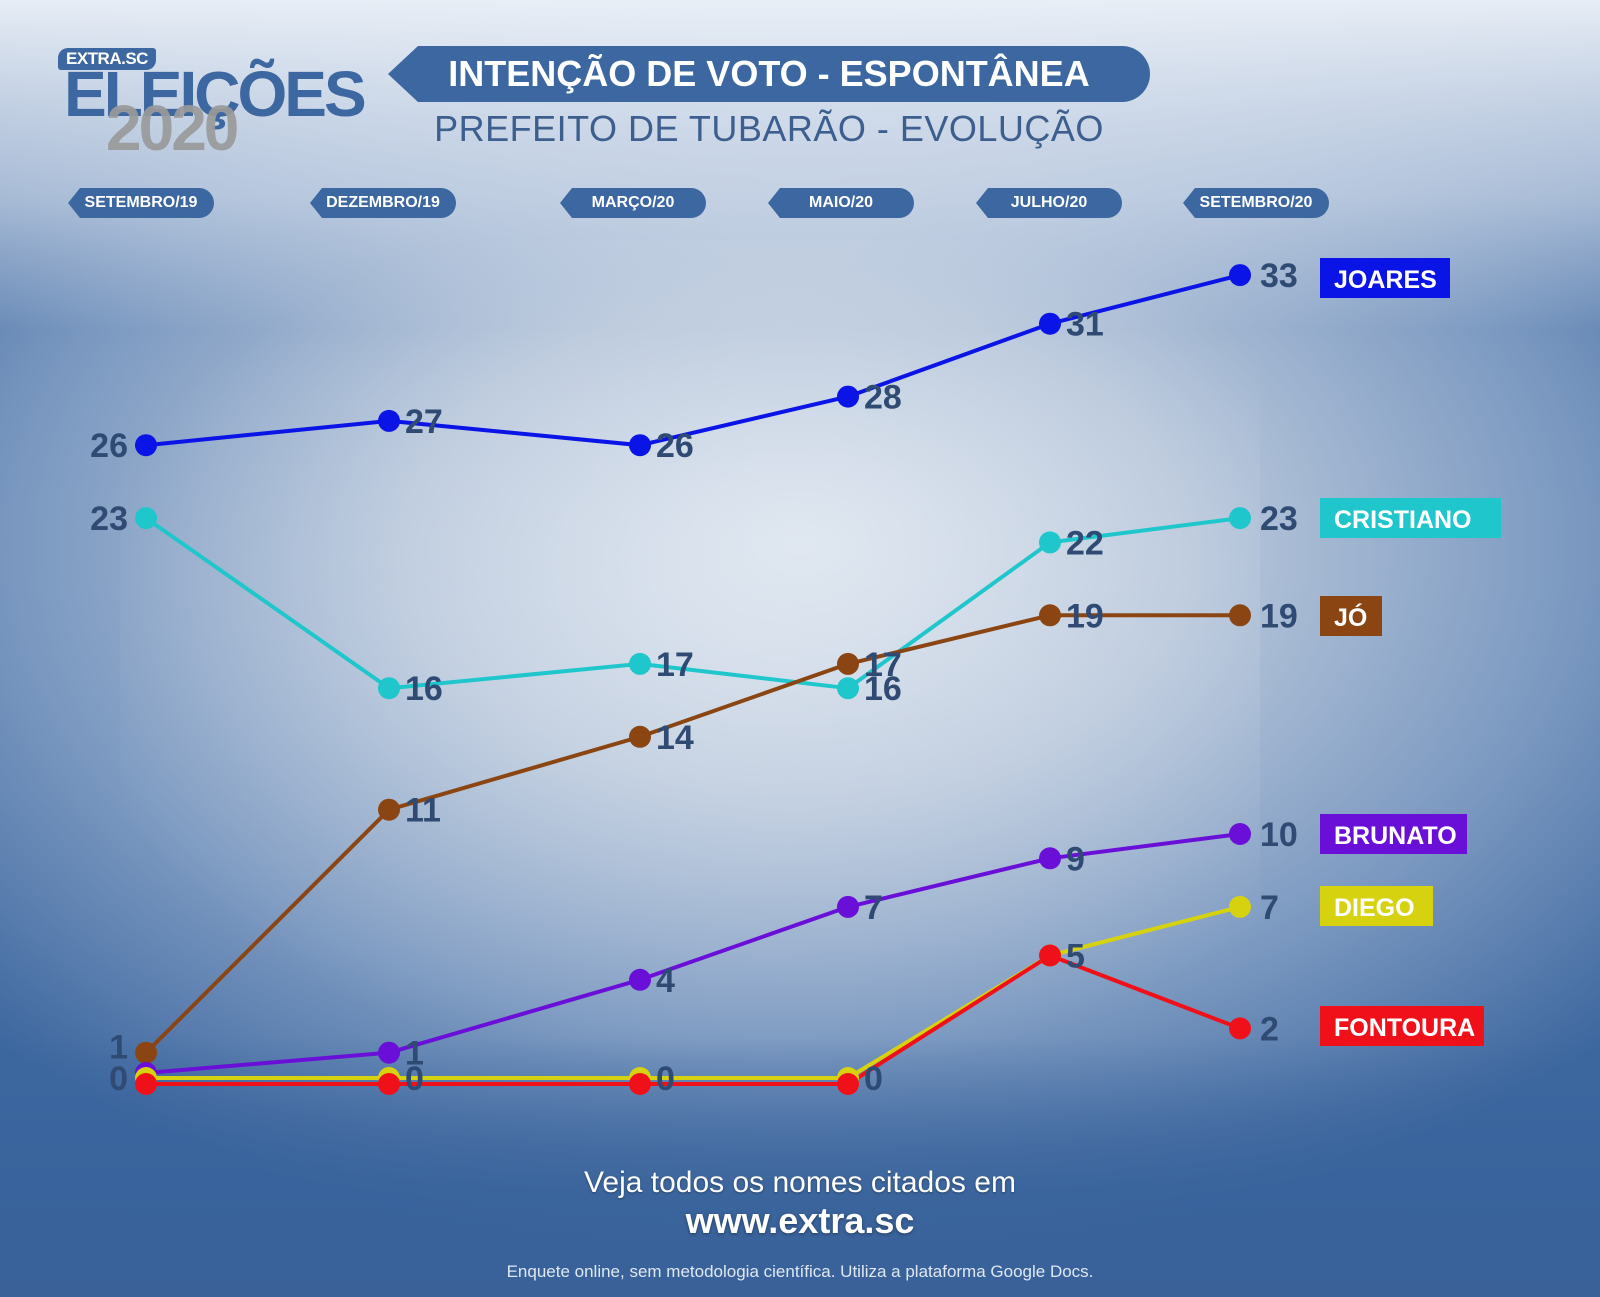  Describe the element at coordinates (423, 811) in the screenshot. I see `value-label-jo-1: 11` at that location.